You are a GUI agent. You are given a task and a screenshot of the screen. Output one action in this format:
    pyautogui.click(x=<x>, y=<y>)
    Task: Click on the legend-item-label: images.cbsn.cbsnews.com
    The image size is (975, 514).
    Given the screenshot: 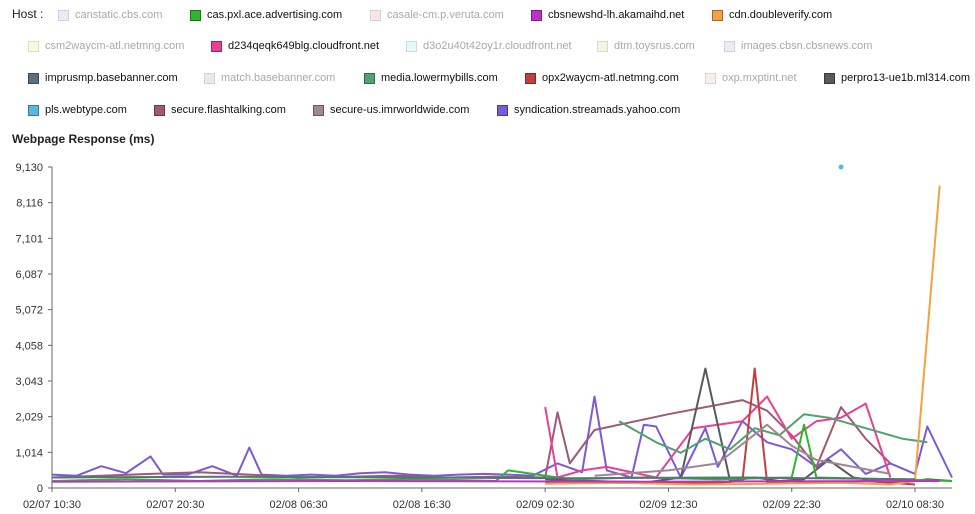 What is the action you would take?
    pyautogui.click(x=807, y=46)
    